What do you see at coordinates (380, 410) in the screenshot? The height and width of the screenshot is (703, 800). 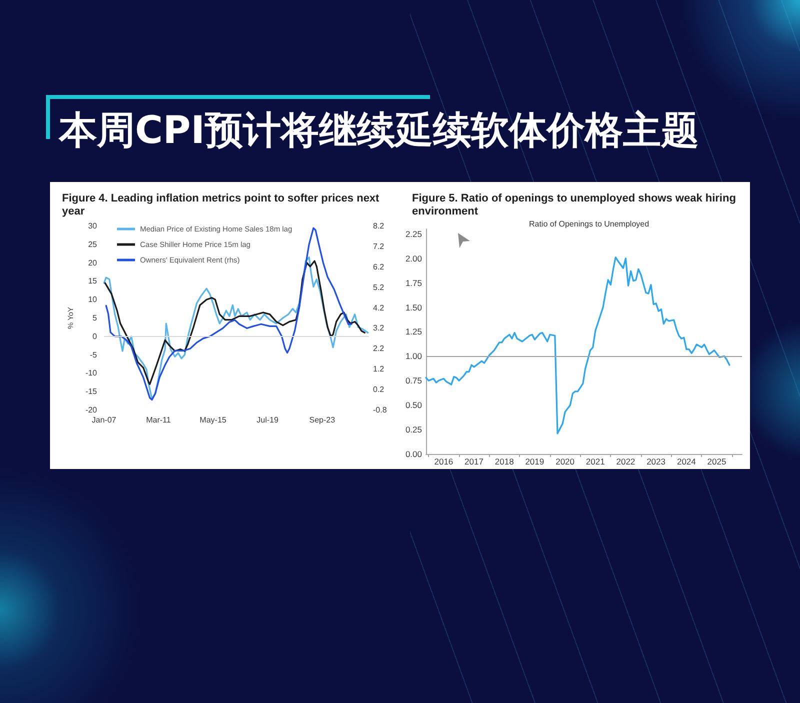 I see `y2-tick-label: -0.8` at bounding box center [380, 410].